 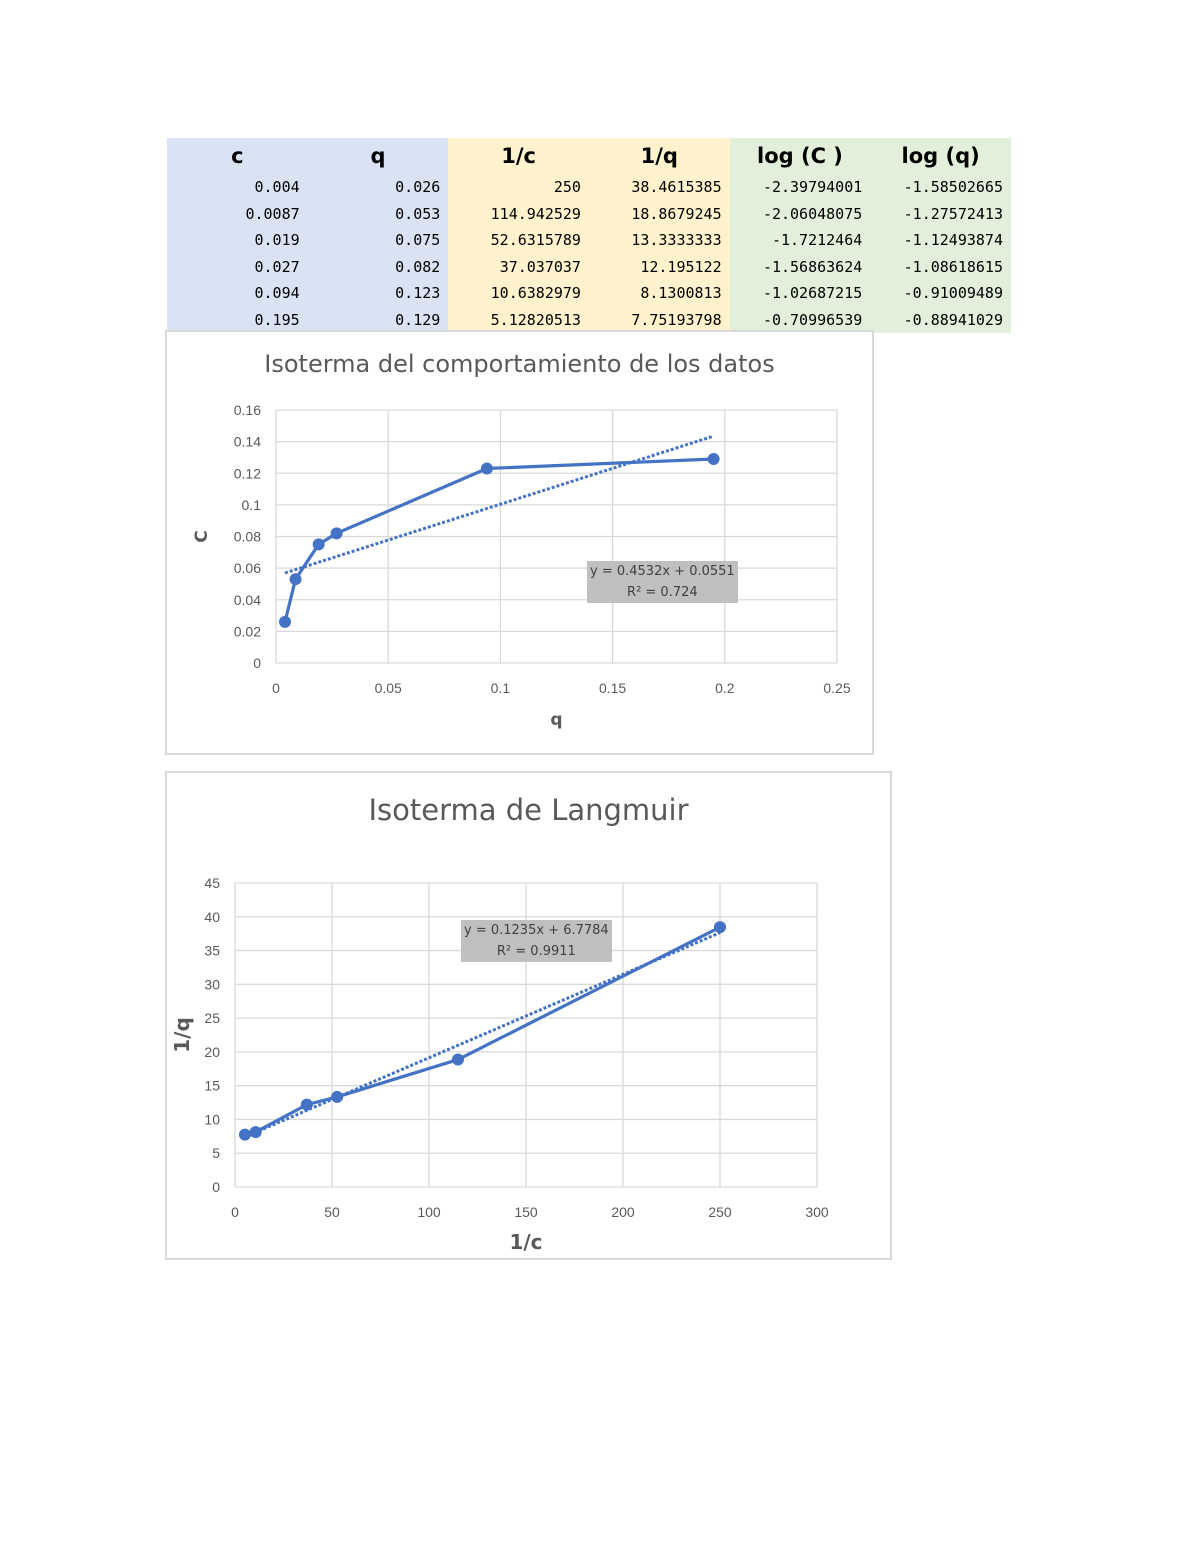 I want to click on x-tick-label: 0.2, so click(x=725, y=688).